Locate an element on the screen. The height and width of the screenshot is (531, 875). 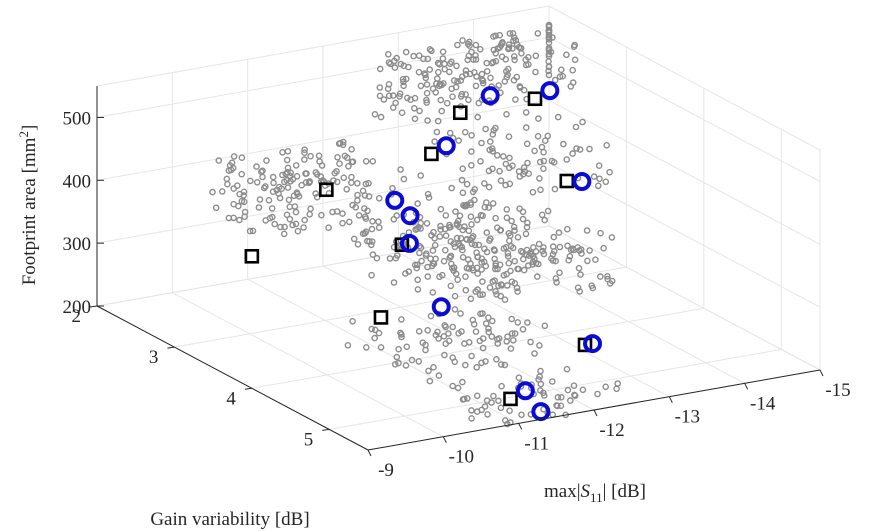
z-tick-label: 200 is located at coordinates (77, 307).